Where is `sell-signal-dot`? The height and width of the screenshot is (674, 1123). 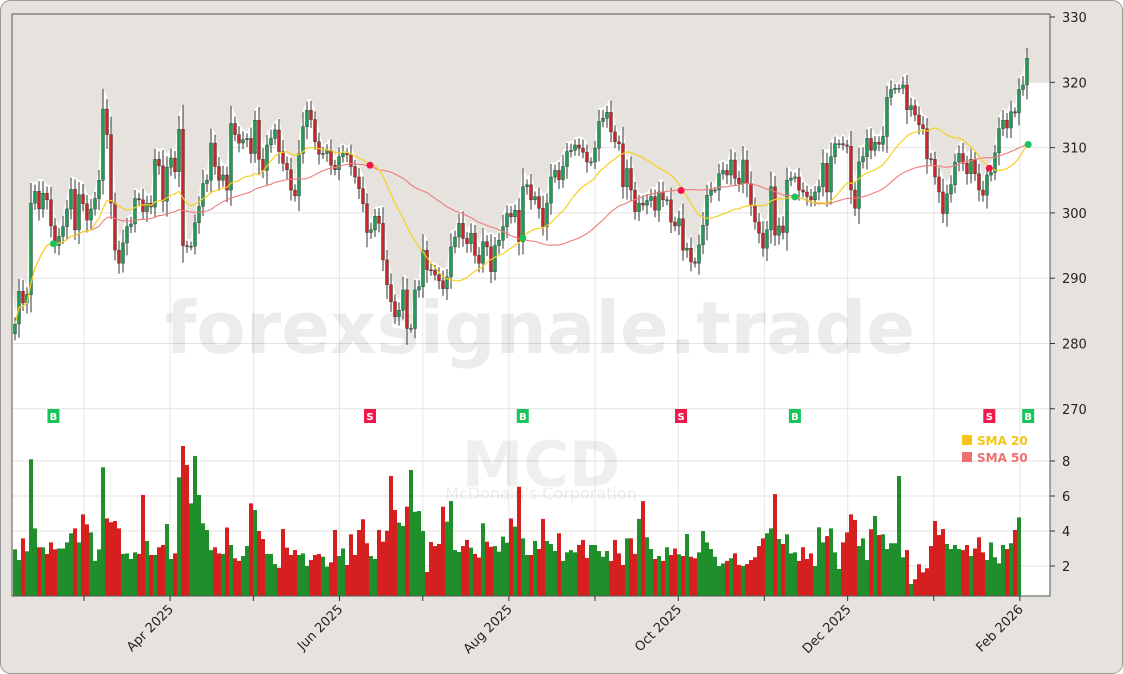
sell-signal-dot is located at coordinates (989, 168).